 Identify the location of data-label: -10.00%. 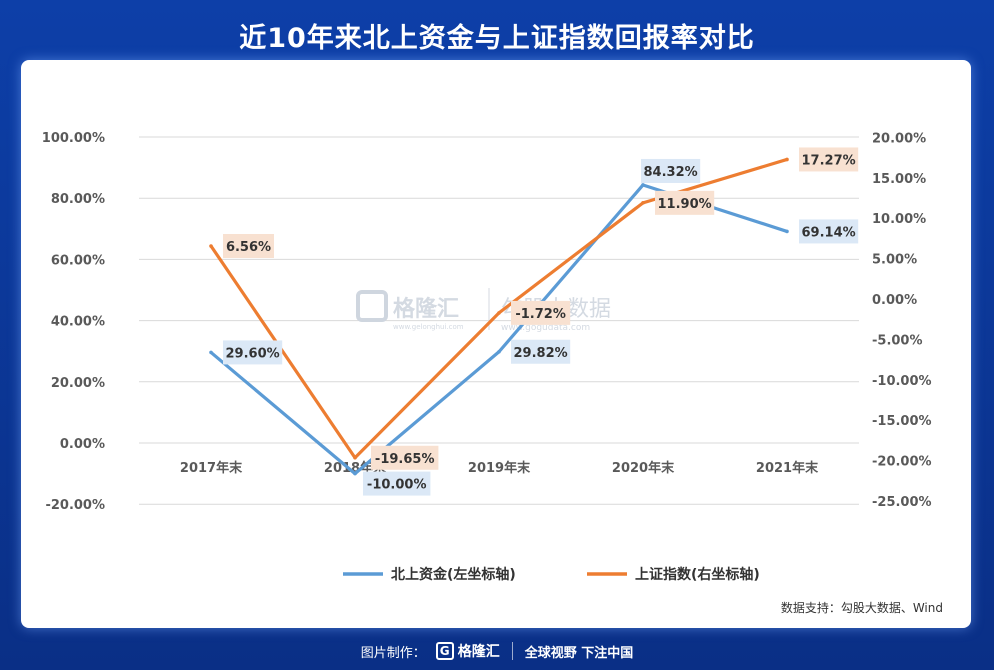
(397, 485).